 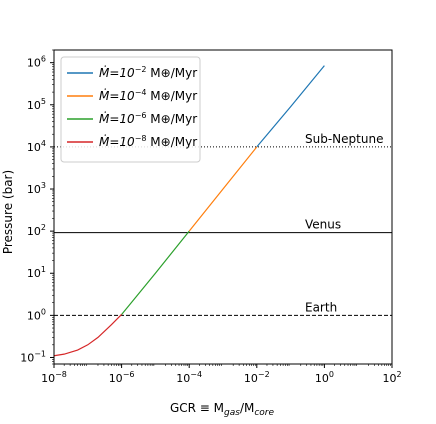 What do you see at coordinates (36, 188) in the screenshot?
I see `y-tick-label-4: 10³` at bounding box center [36, 188].